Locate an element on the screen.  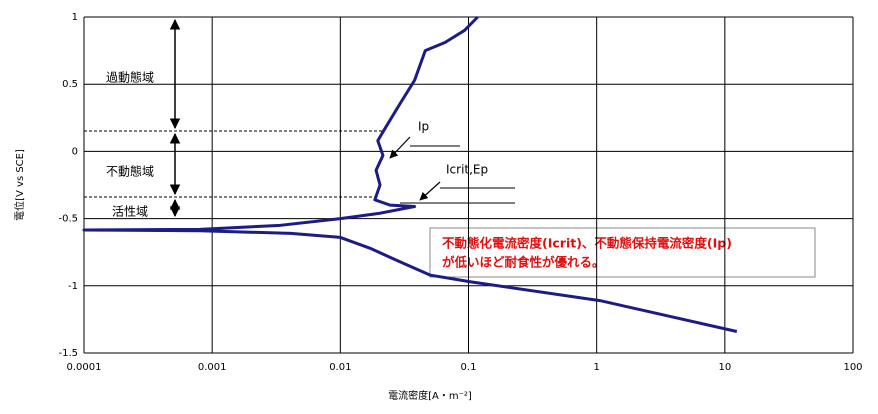
y-tick-label: 0.5 is located at coordinates (70, 84).